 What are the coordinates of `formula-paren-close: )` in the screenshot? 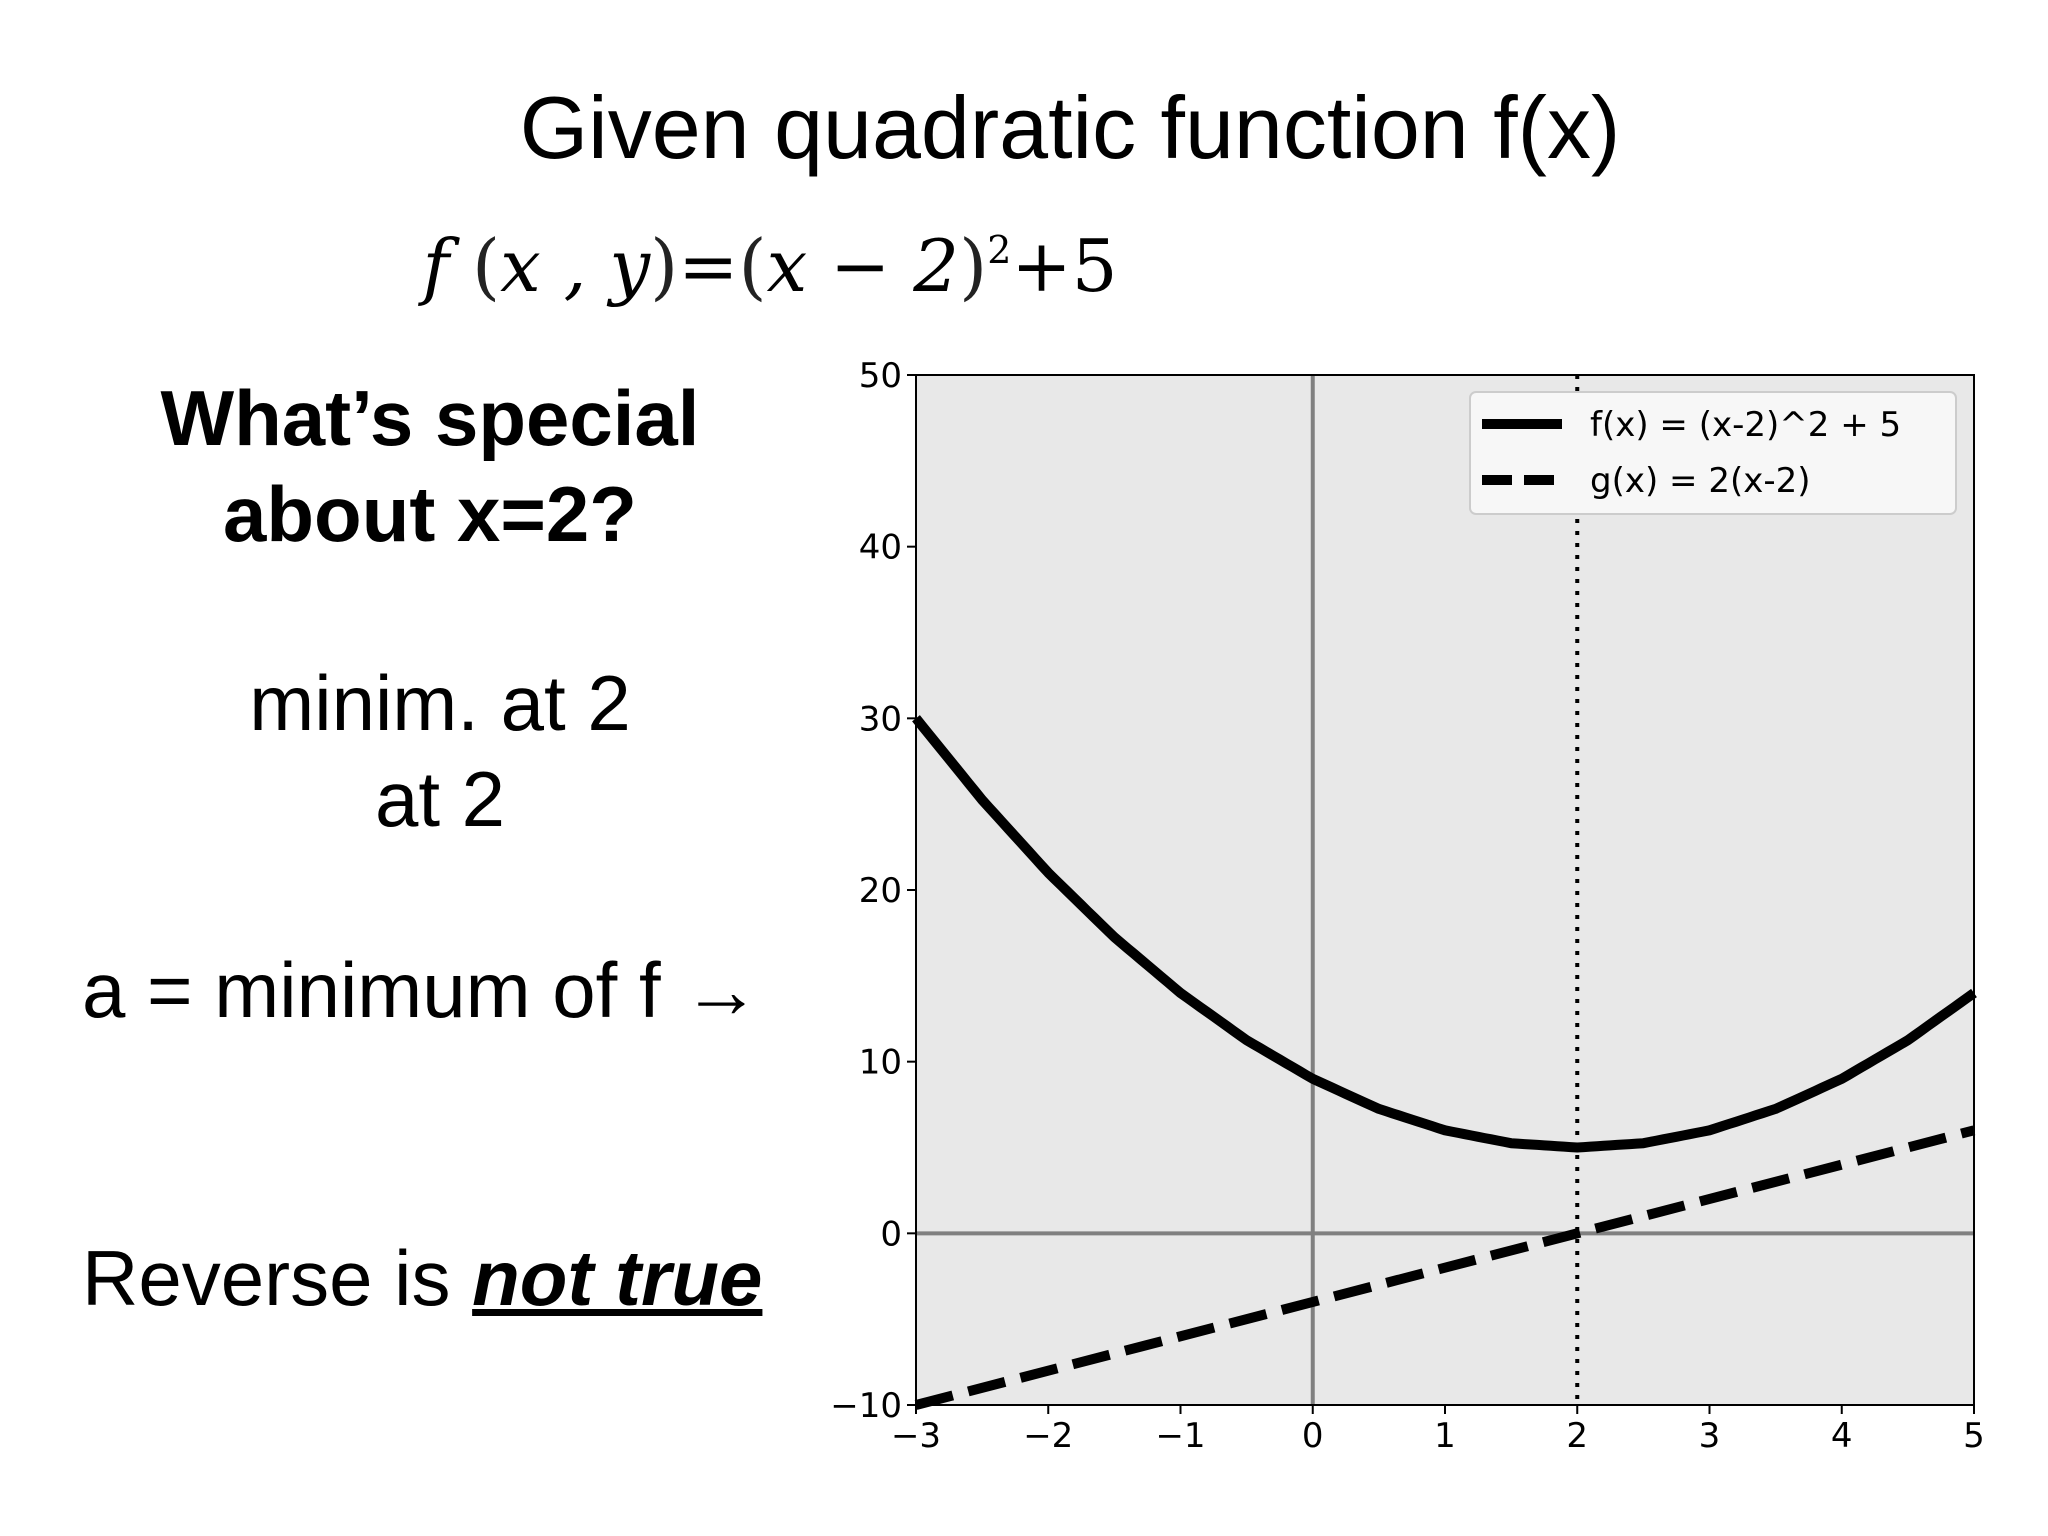 It's located at (664, 266).